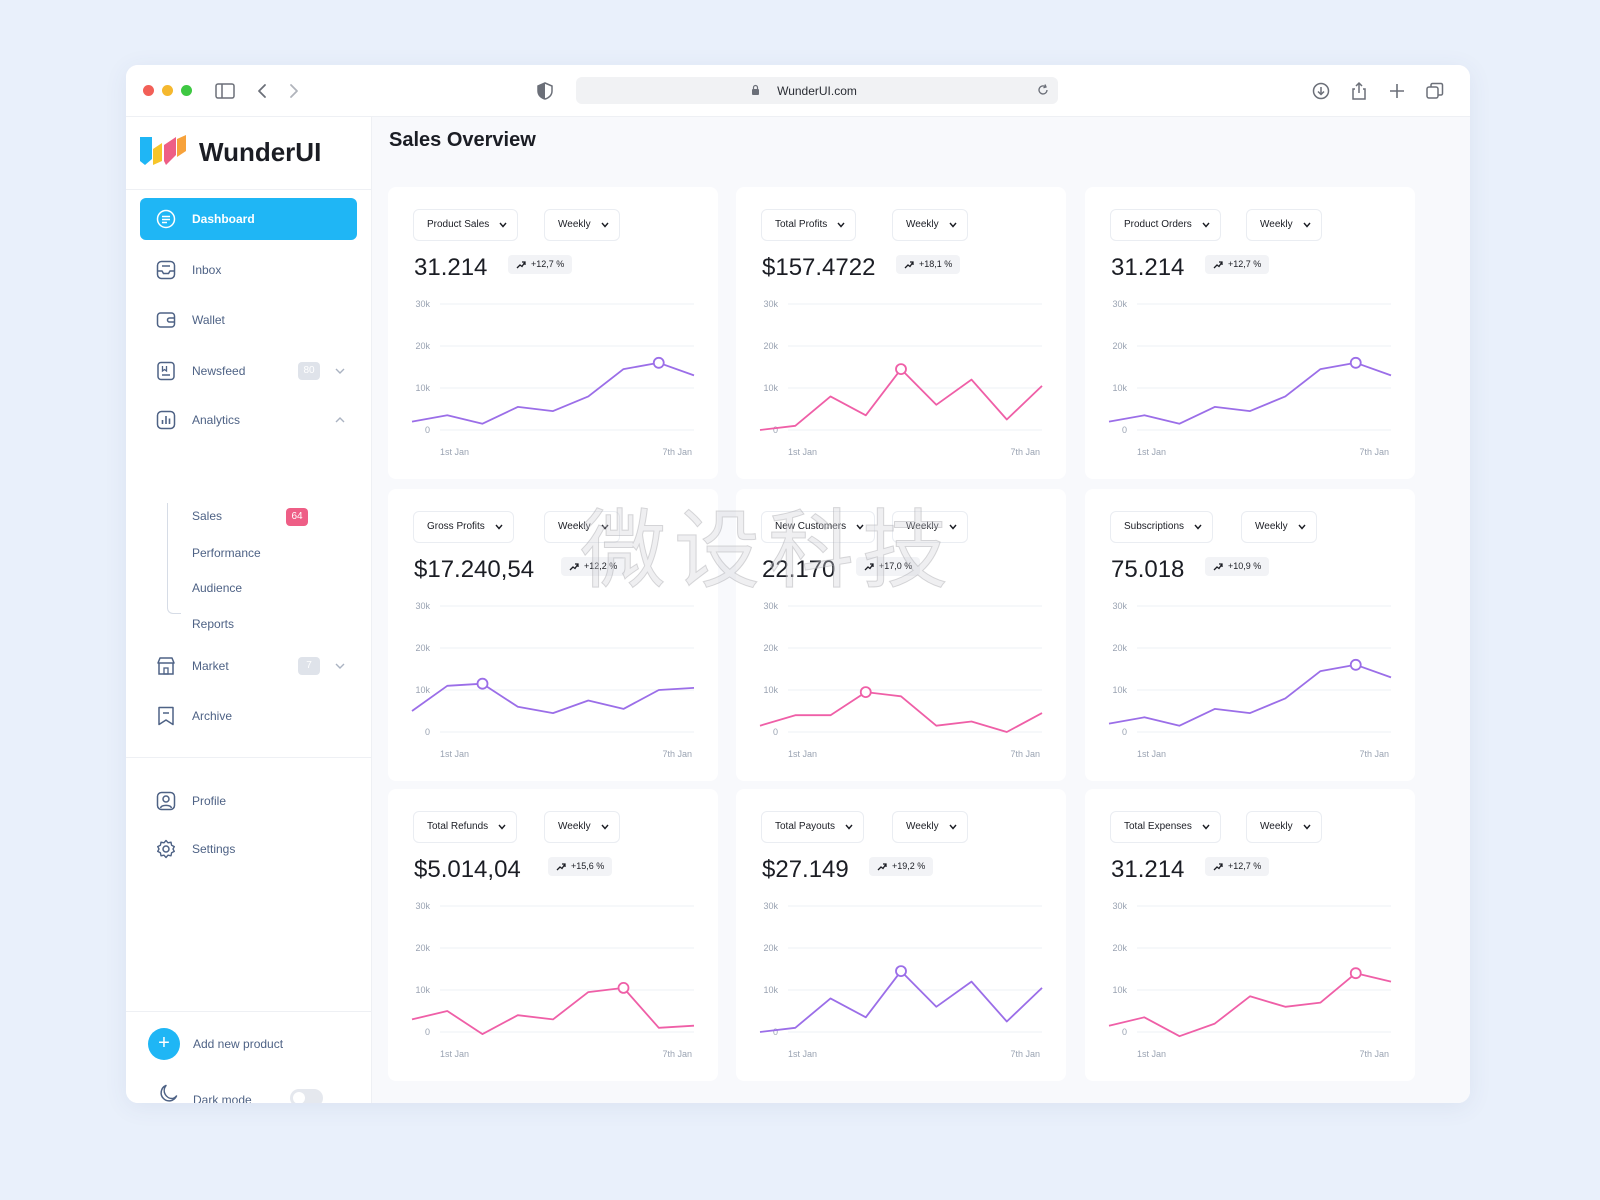  What do you see at coordinates (458, 826) in the screenshot?
I see `metric-select-label: Total Refunds` at bounding box center [458, 826].